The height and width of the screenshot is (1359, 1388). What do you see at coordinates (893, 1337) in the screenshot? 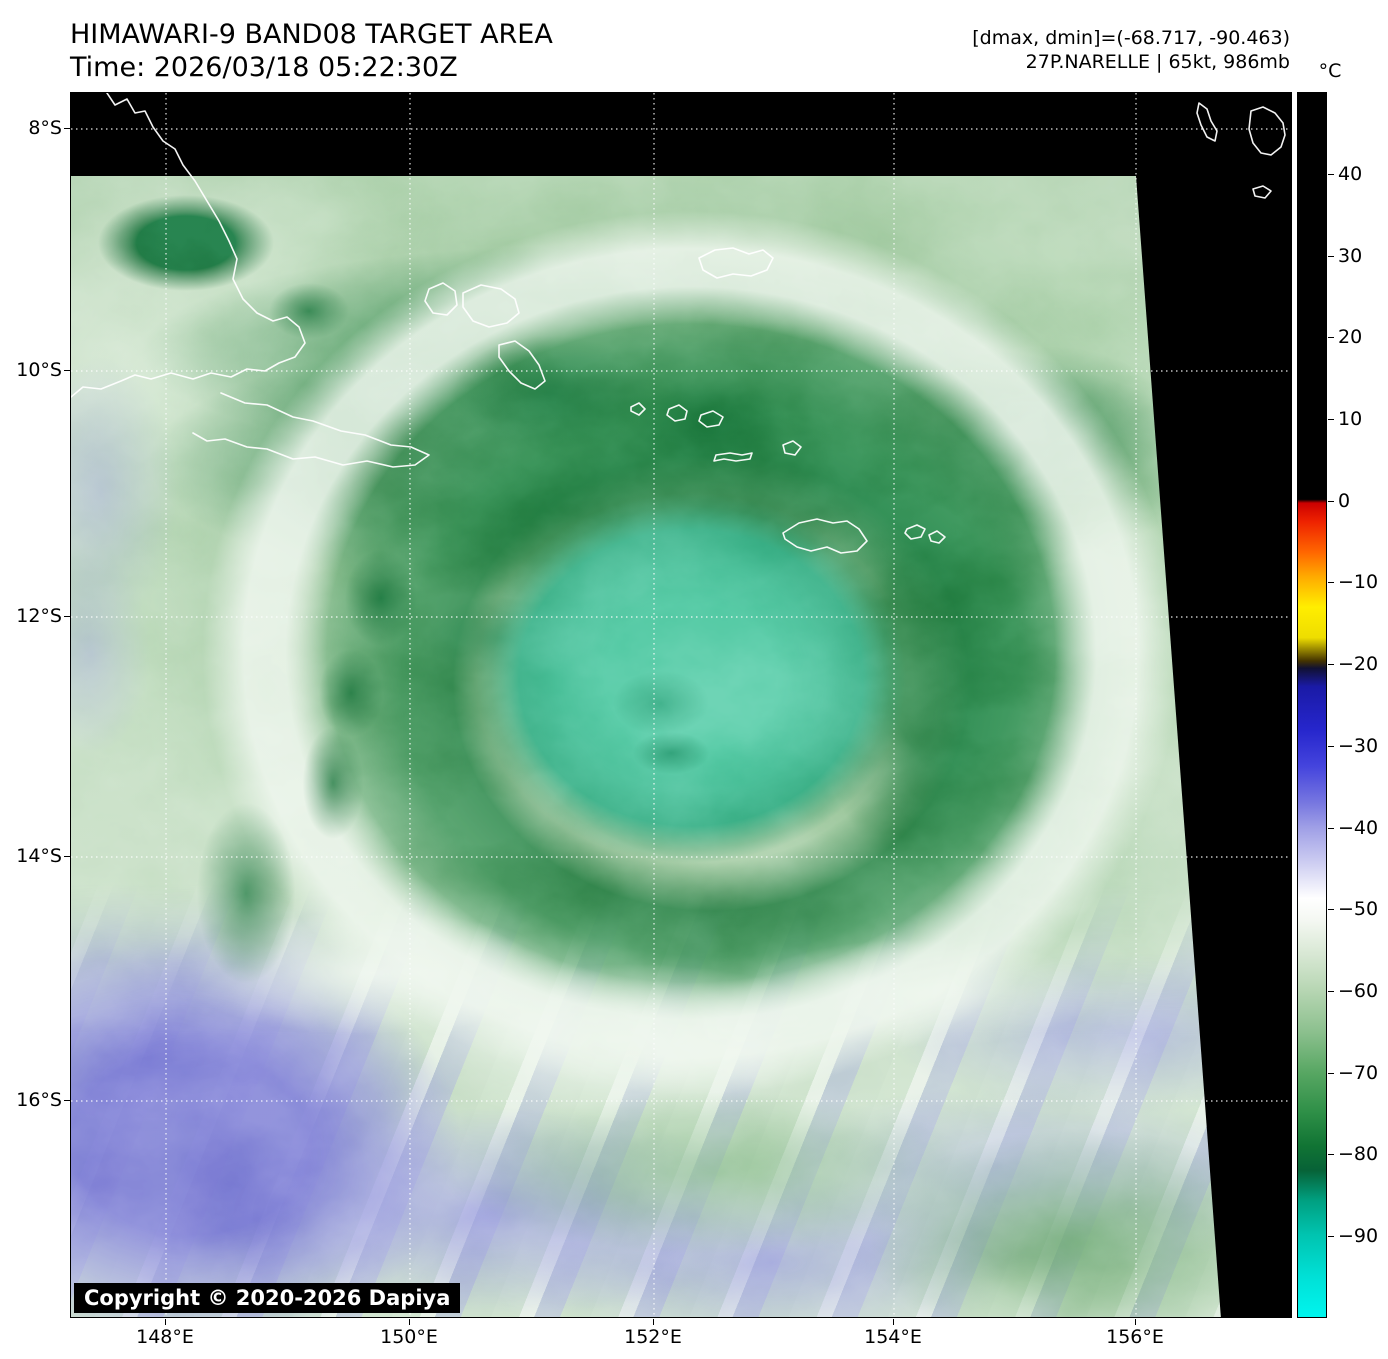
I see `x-tick-label: 154°E` at bounding box center [893, 1337].